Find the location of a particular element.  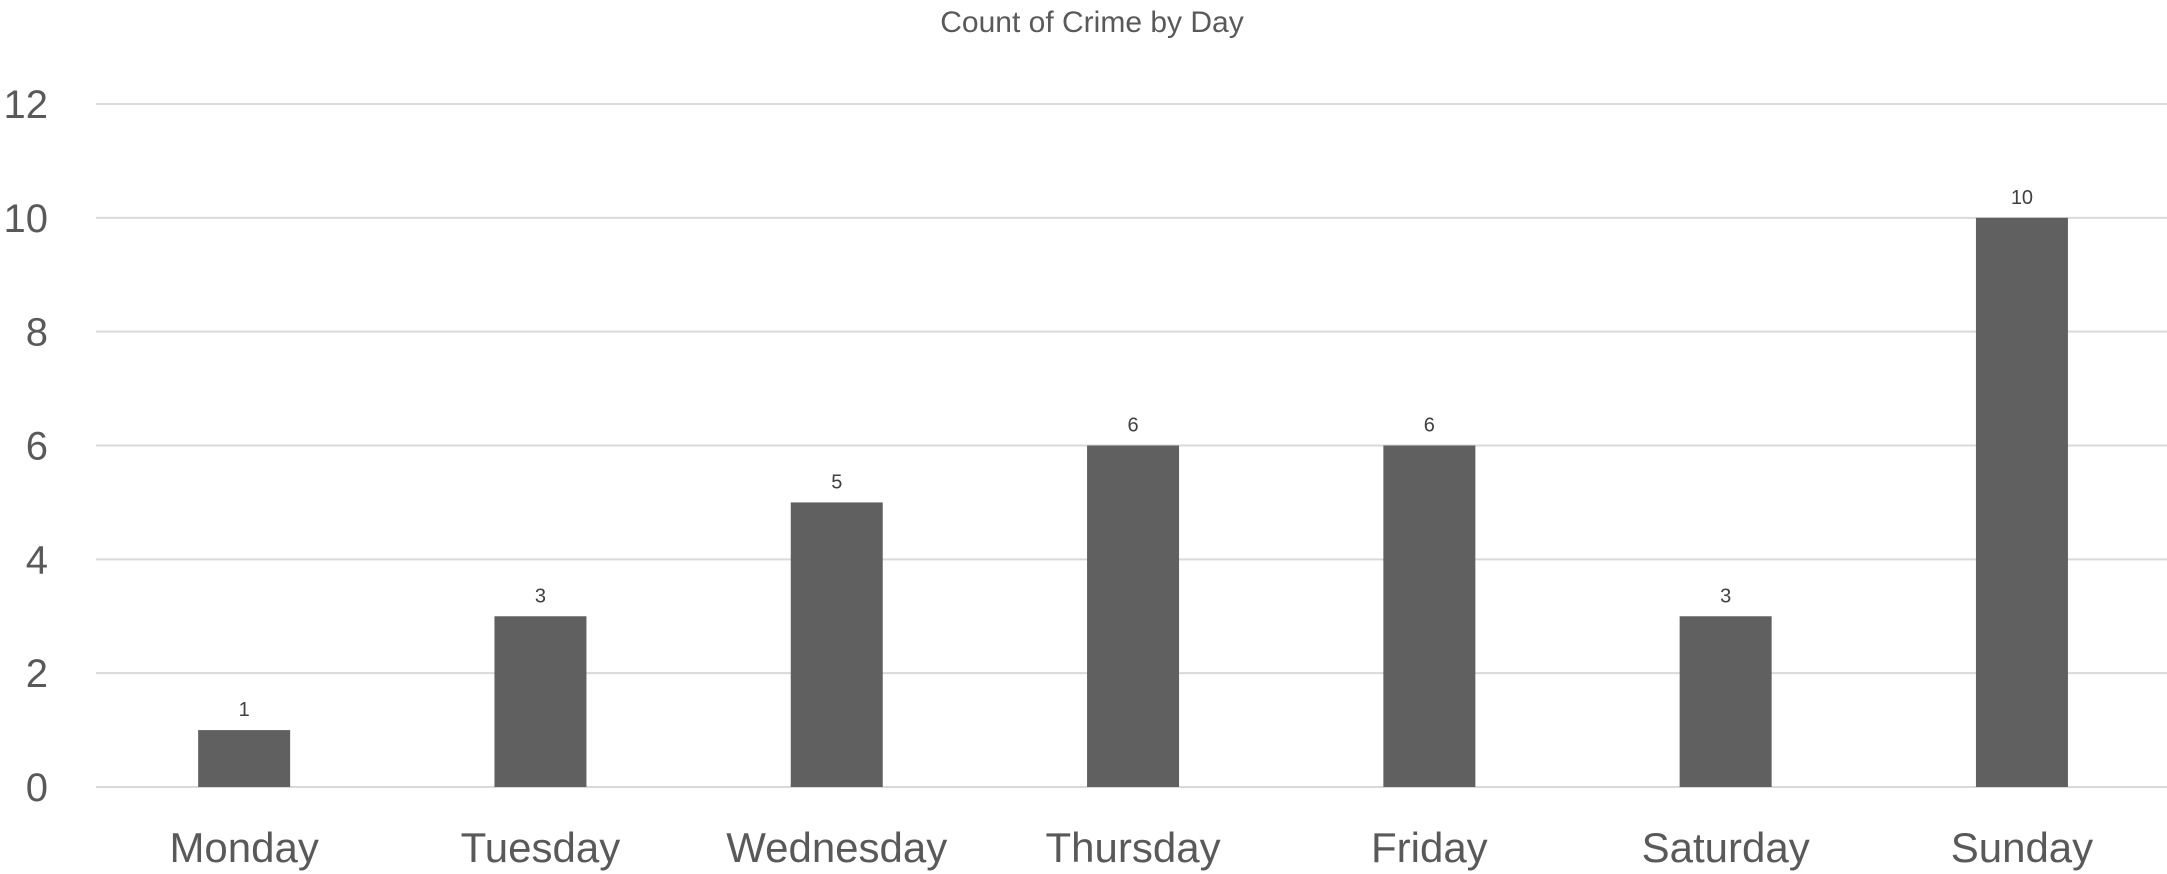

data-label: 5 is located at coordinates (836, 482).